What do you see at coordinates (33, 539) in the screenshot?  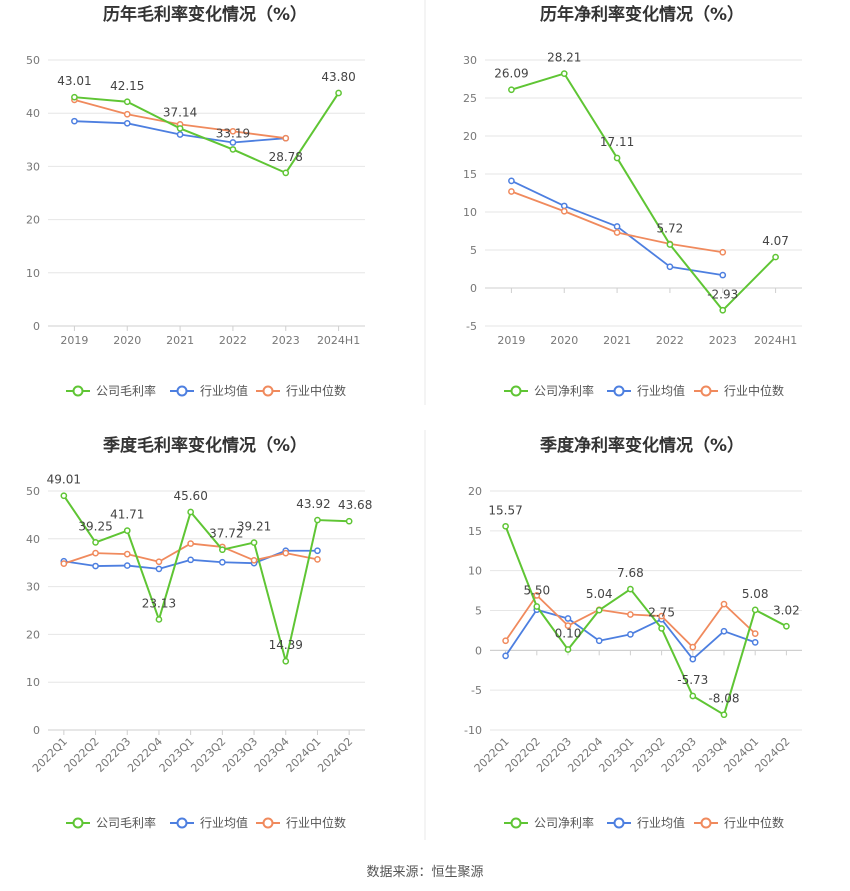 I see `y-tick-label: 40` at bounding box center [33, 539].